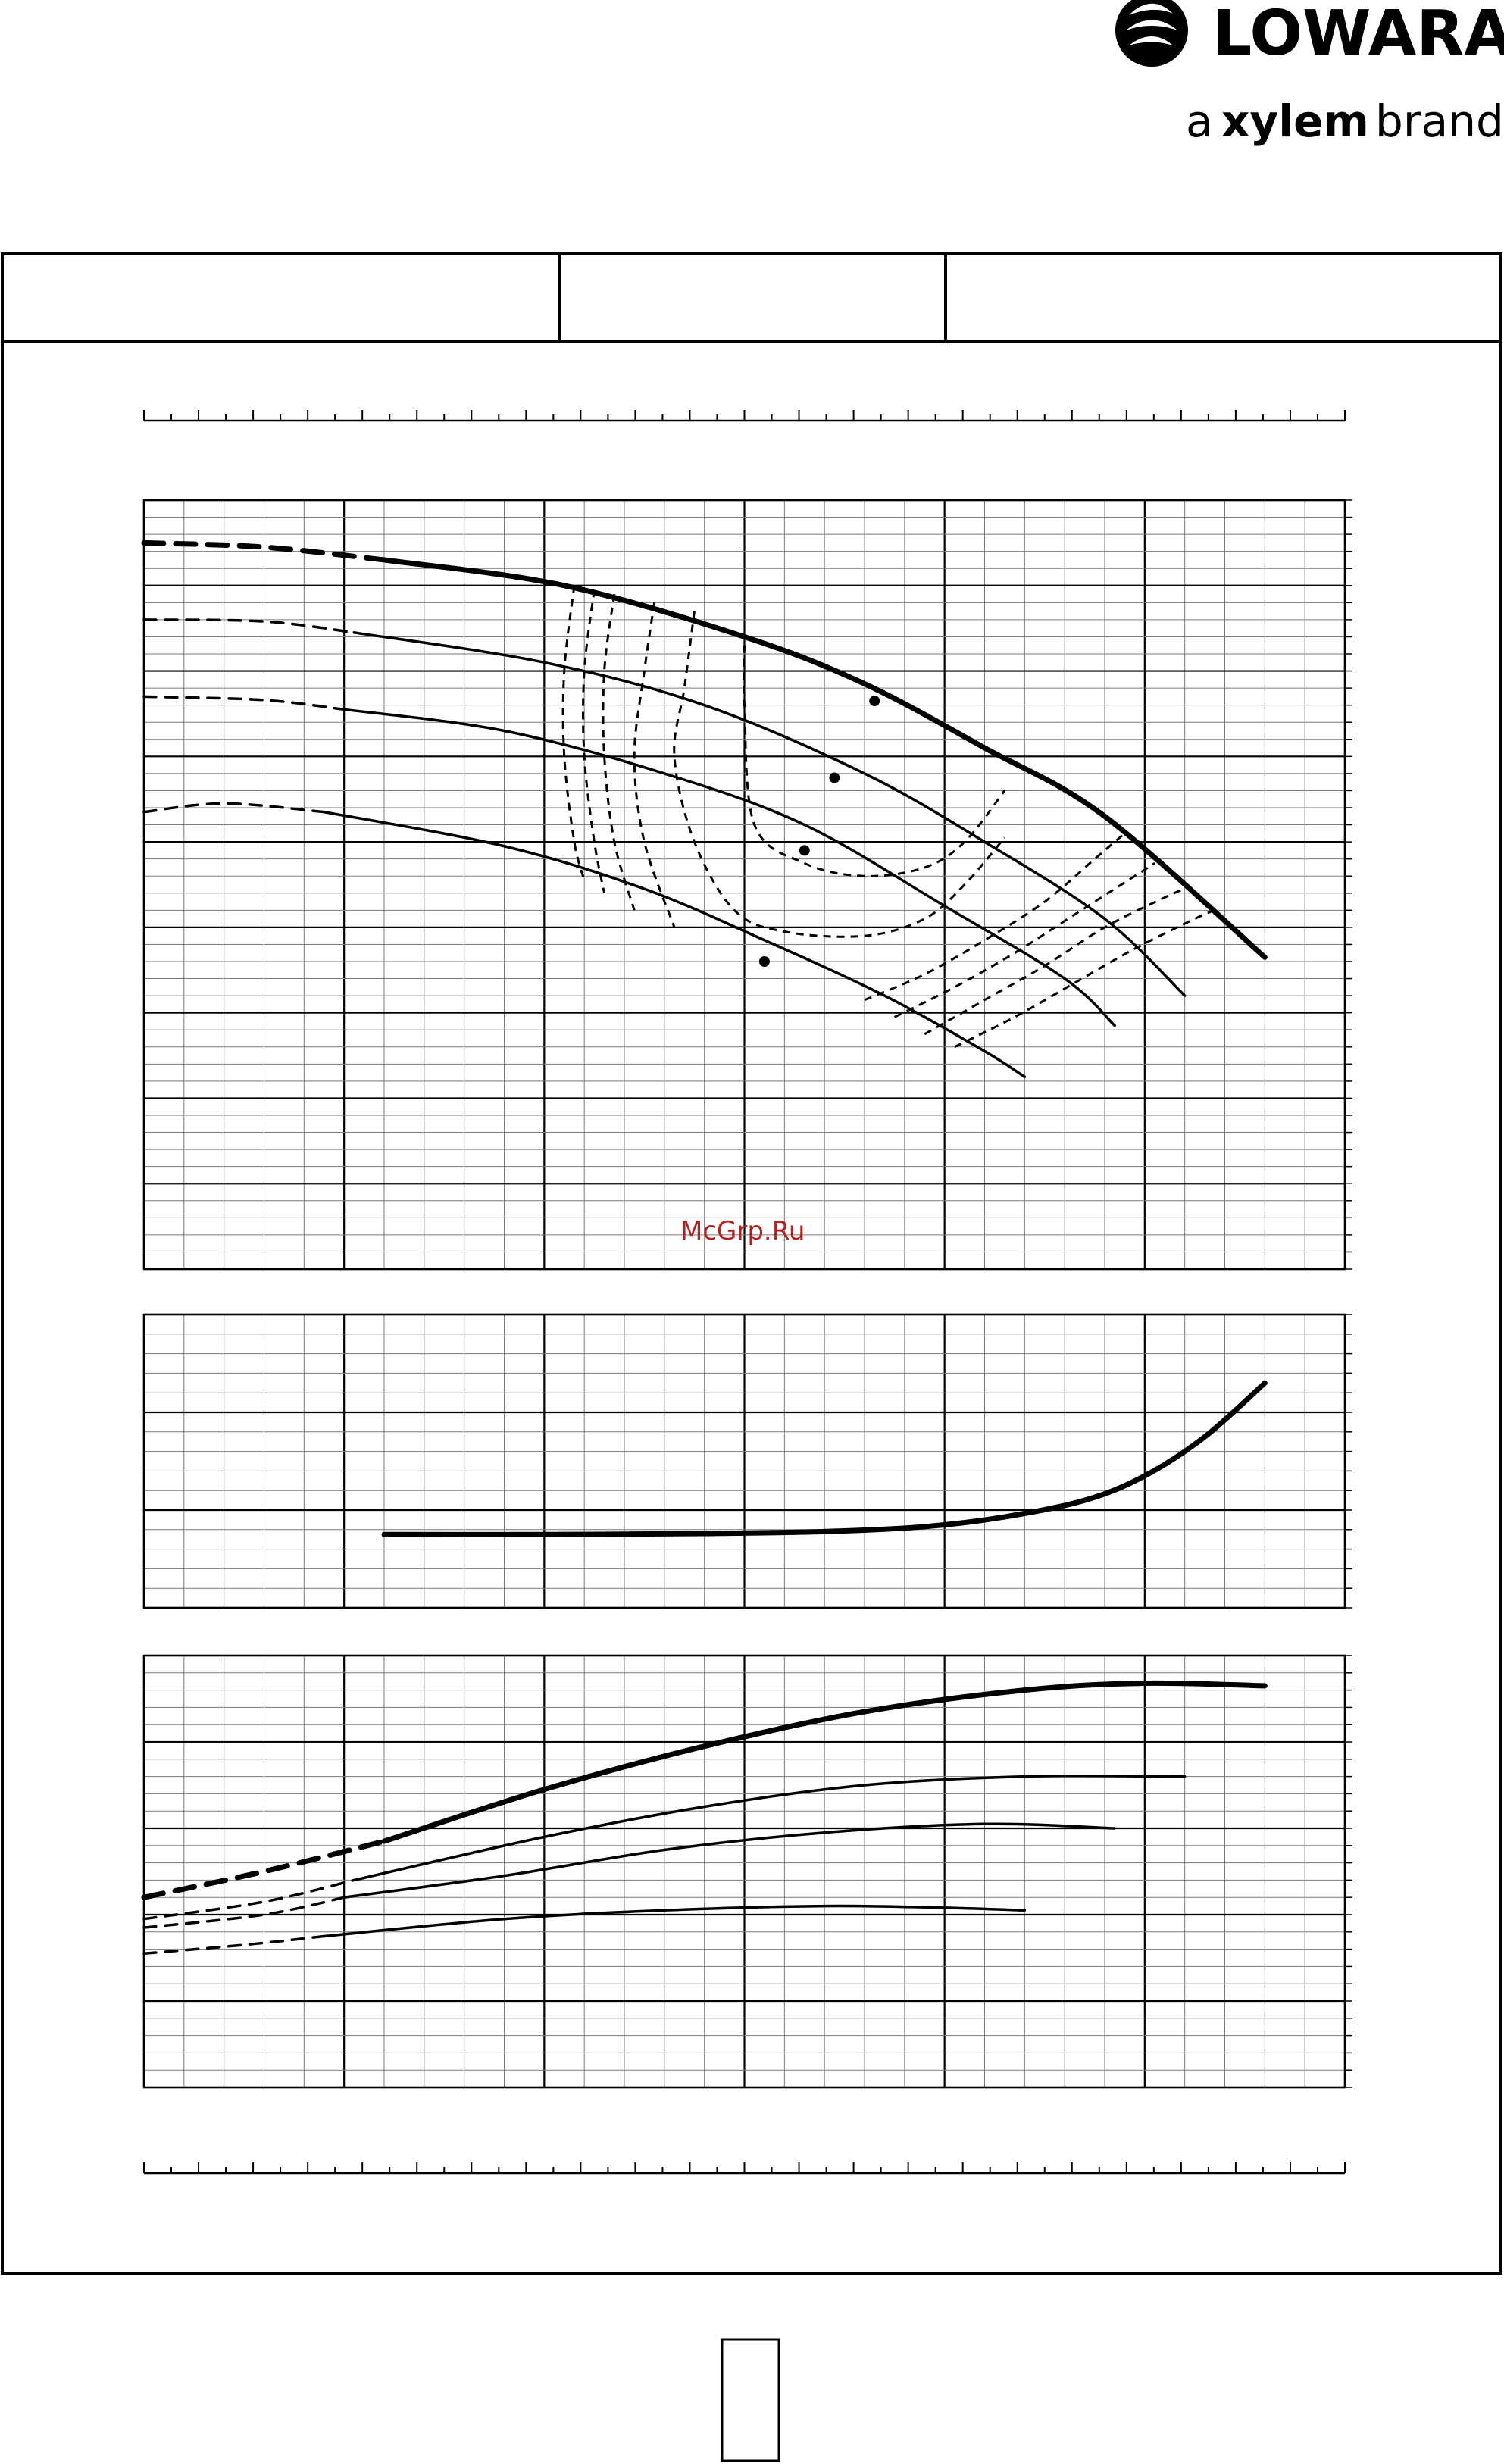 The width and height of the screenshot is (1504, 2464). Describe the element at coordinates (264, 676) in the screenshot. I see `head-low-flow-curves` at that location.